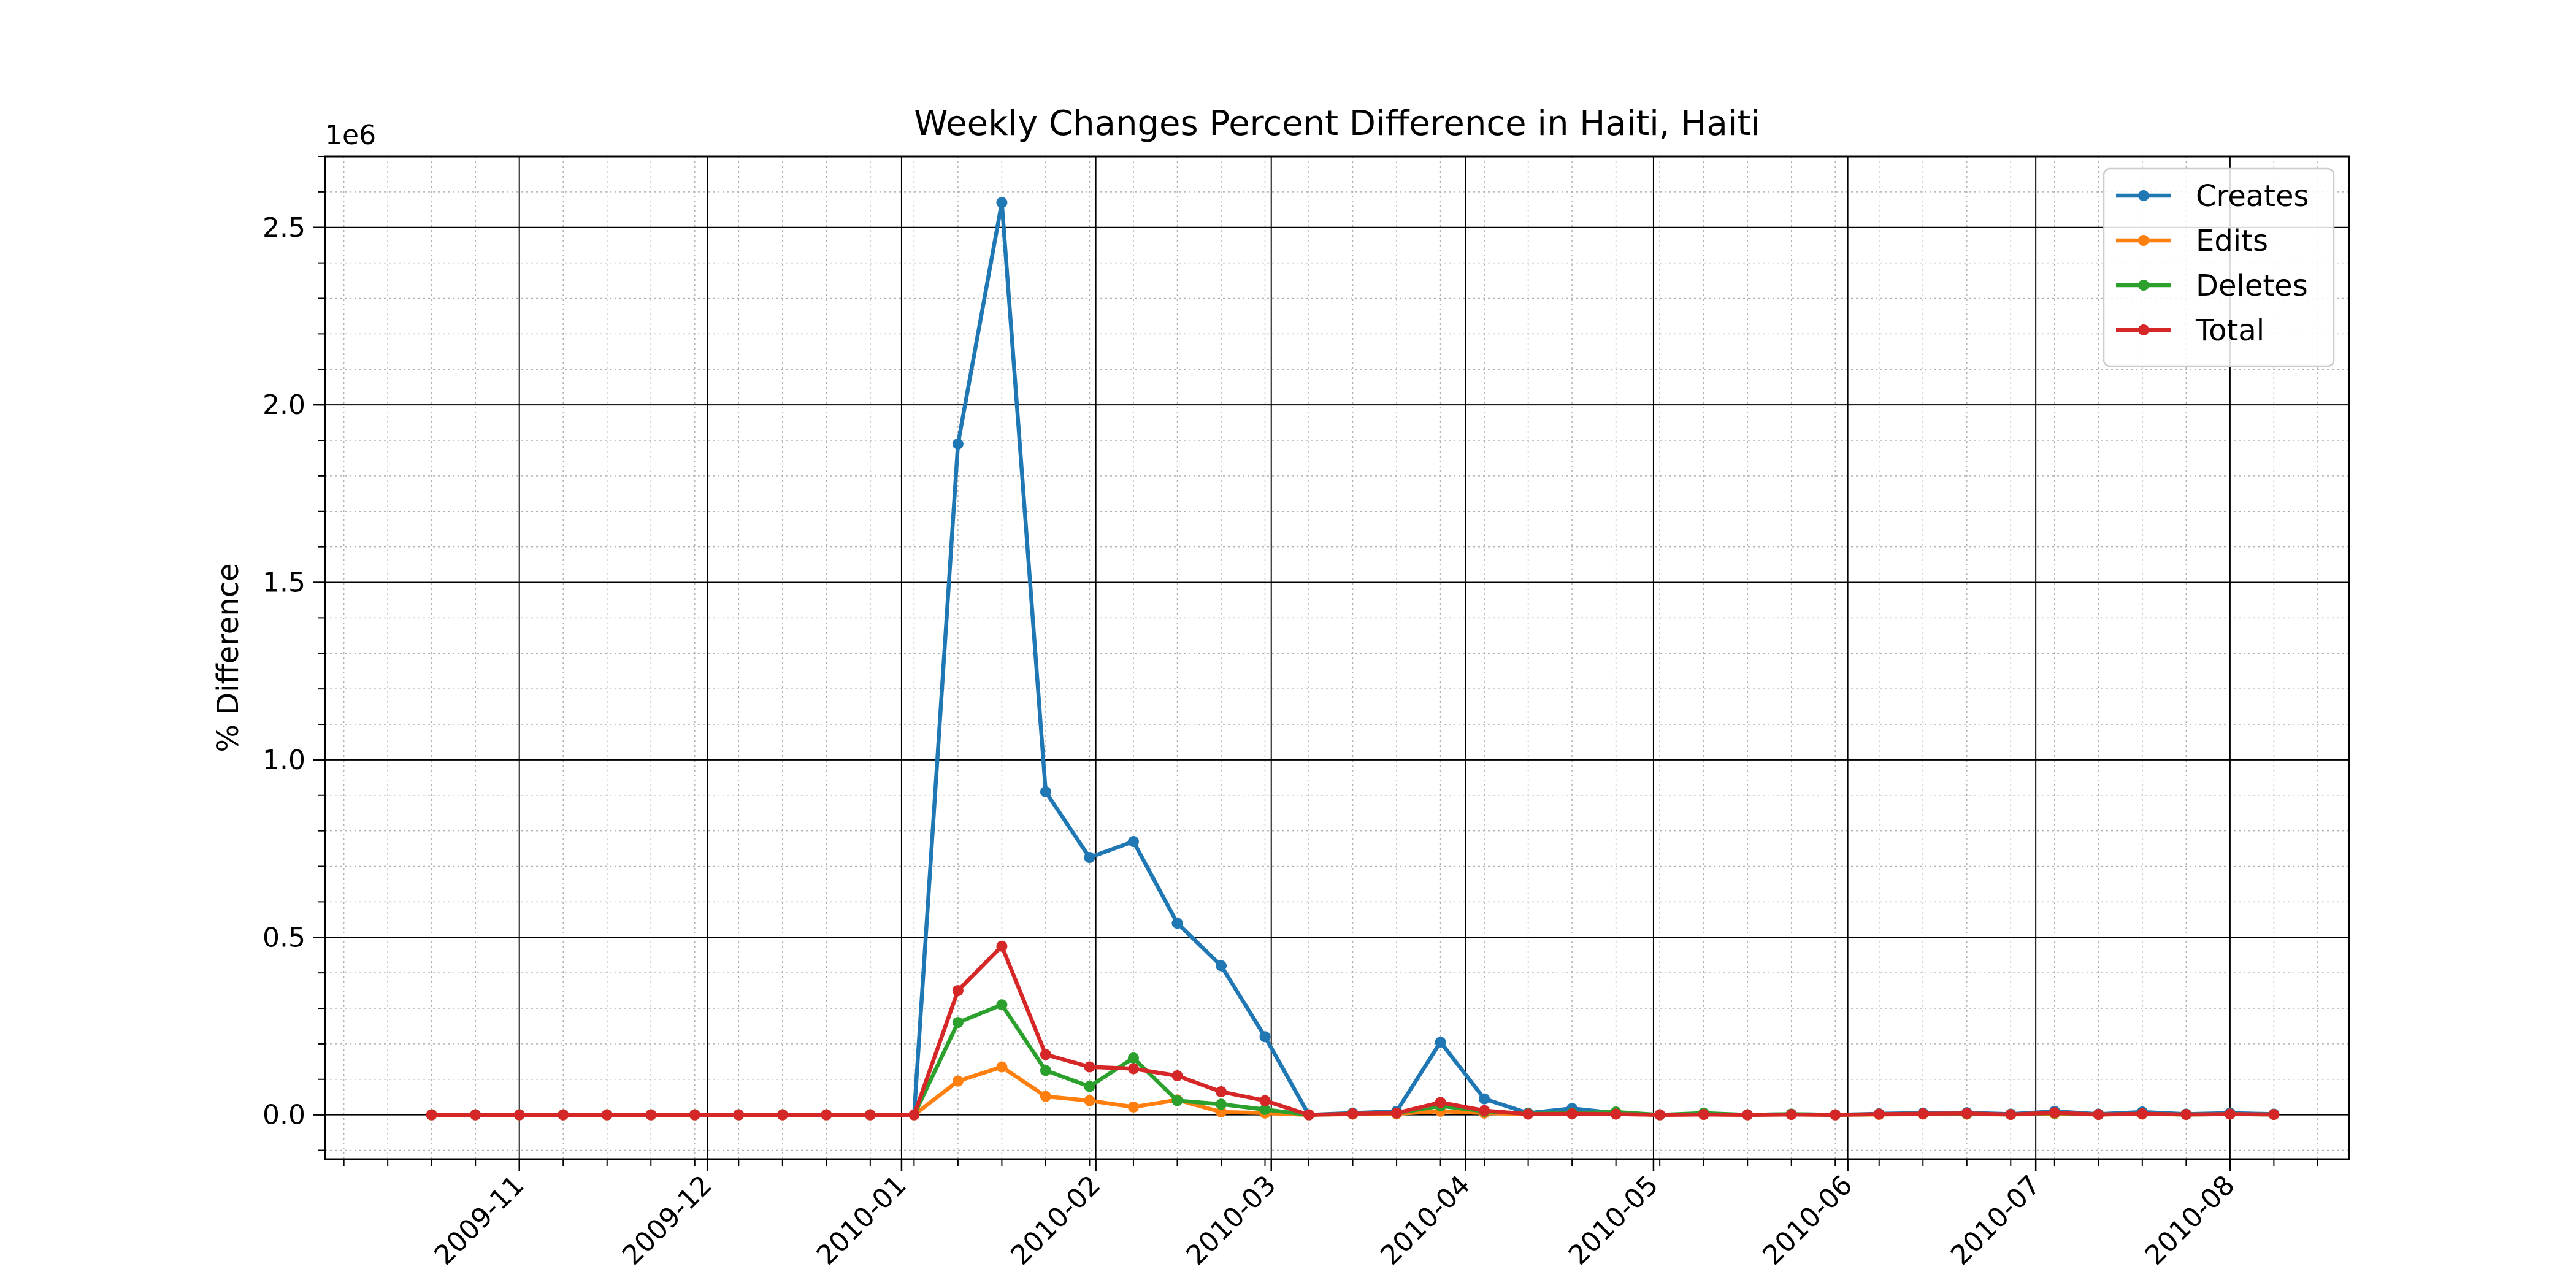  Describe the element at coordinates (284, 760) in the screenshot. I see `y-tick-label: 1.0` at that location.